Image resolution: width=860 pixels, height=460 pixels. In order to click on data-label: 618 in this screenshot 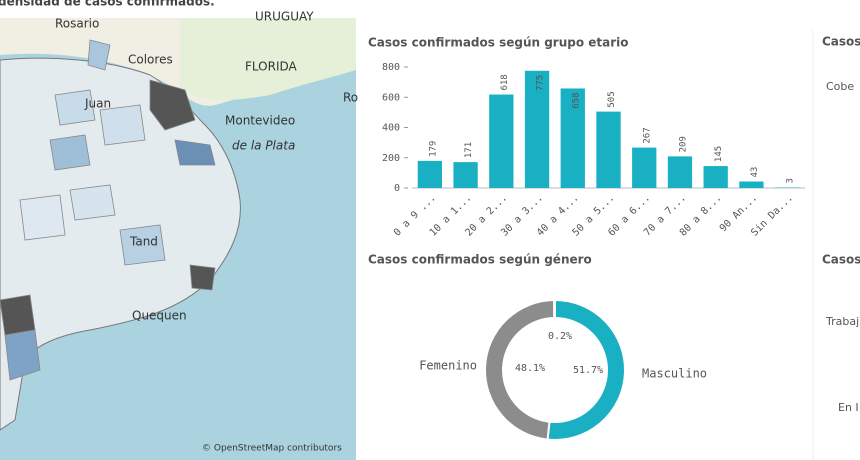, I will do `click(505, 82)`.